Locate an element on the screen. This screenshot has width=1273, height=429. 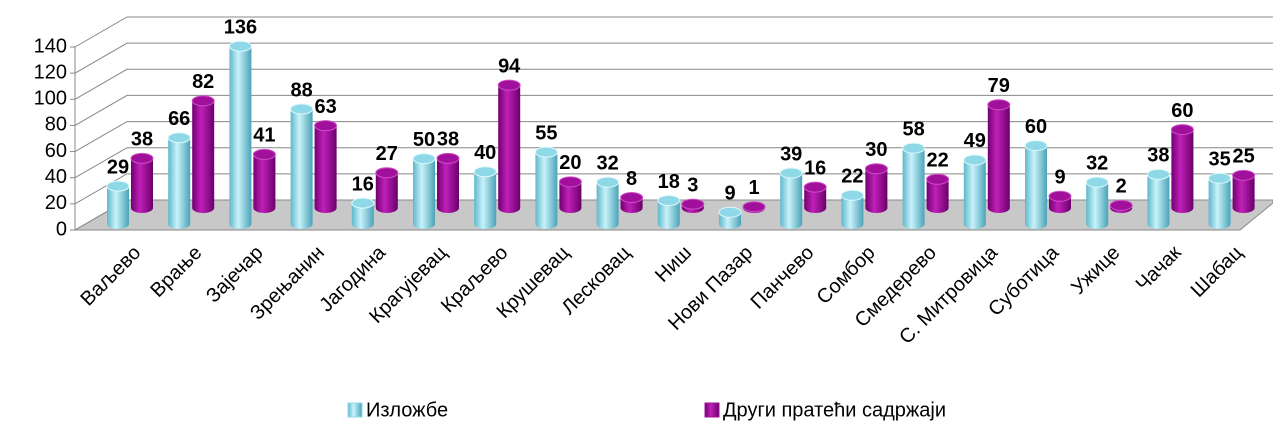
y-tick-label: 20 is located at coordinates (56, 203).